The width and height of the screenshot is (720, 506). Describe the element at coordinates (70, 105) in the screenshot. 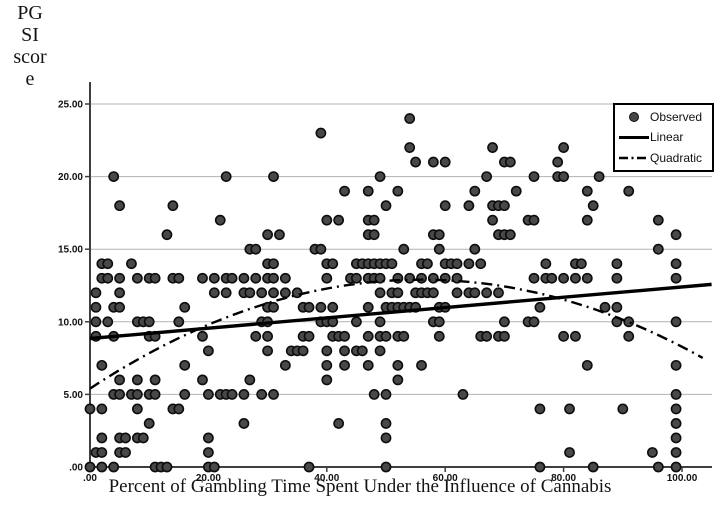

I see `y-tick-label: 25.00` at that location.